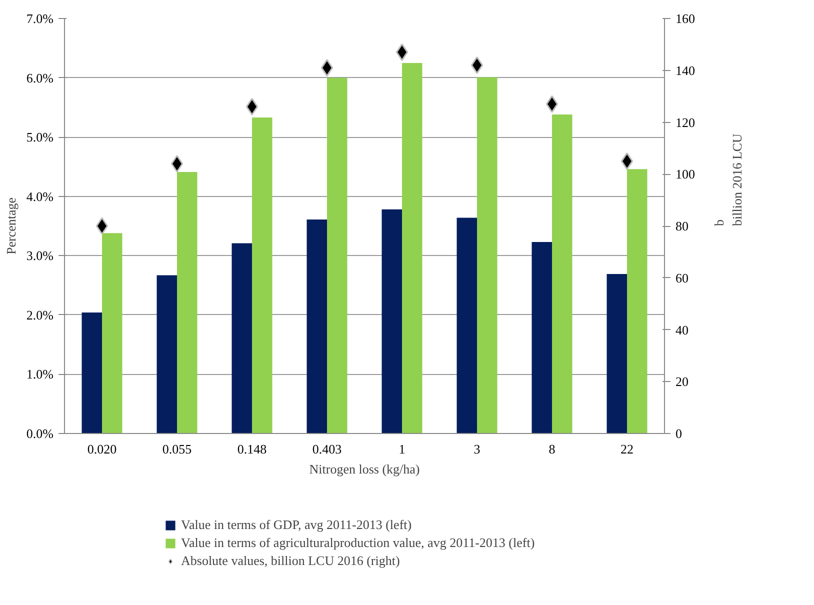  I want to click on y2-tick-label: 160, so click(685, 18).